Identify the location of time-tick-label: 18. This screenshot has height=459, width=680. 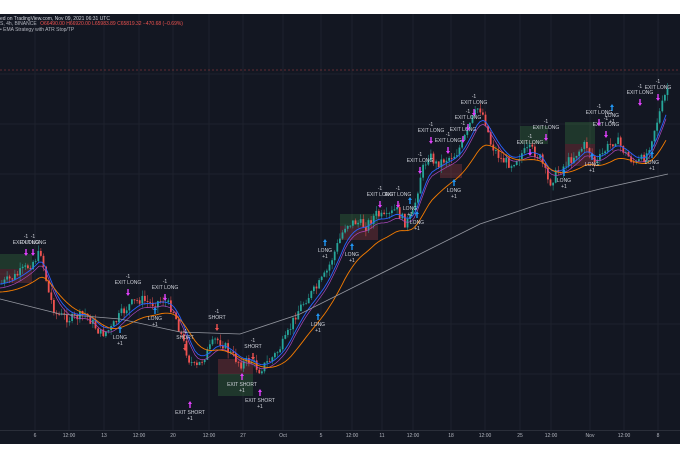
(451, 436).